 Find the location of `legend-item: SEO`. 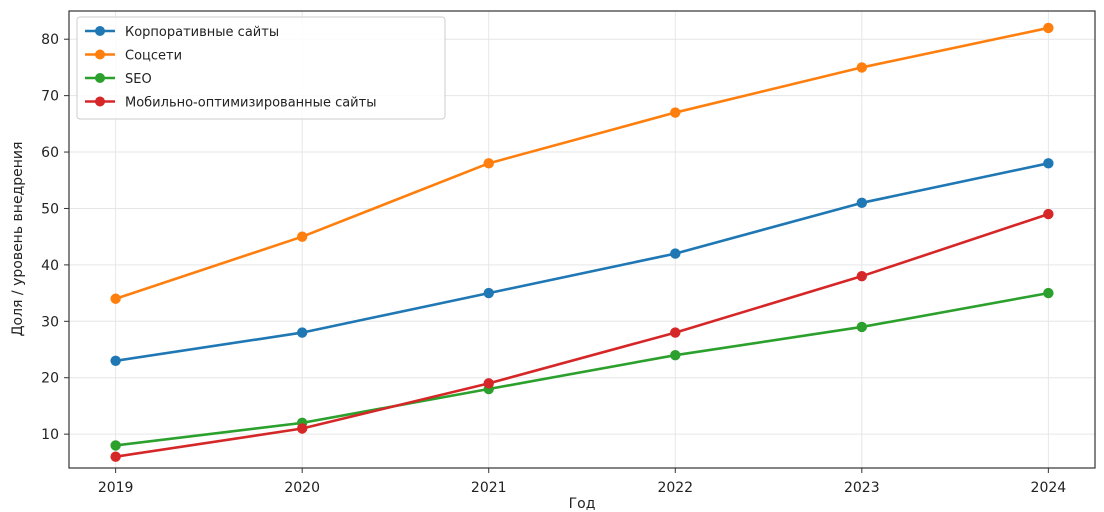

legend-item: SEO is located at coordinates (118, 79).